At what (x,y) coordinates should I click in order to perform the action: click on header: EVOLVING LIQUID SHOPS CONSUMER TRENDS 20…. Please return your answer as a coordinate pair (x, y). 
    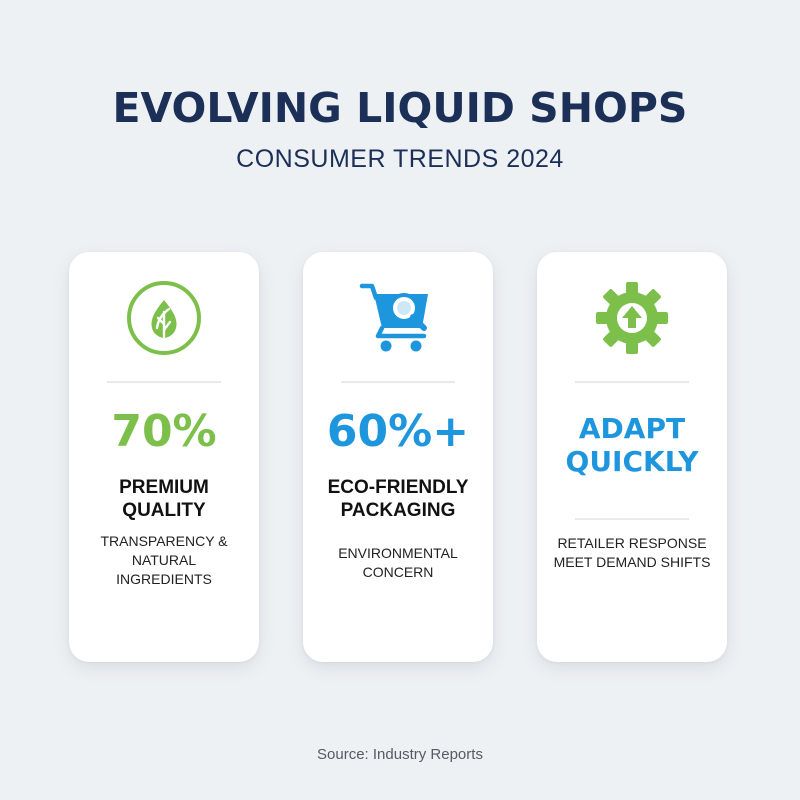
    Looking at the image, I should click on (400, 129).